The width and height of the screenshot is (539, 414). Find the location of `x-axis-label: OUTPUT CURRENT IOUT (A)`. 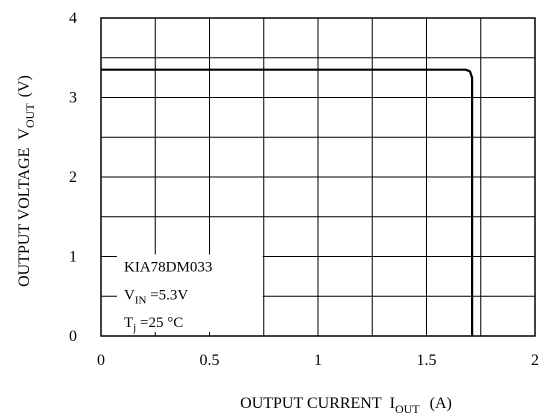

x-axis-label: OUTPUT CURRENT IOUT (A) is located at coordinates (346, 404).